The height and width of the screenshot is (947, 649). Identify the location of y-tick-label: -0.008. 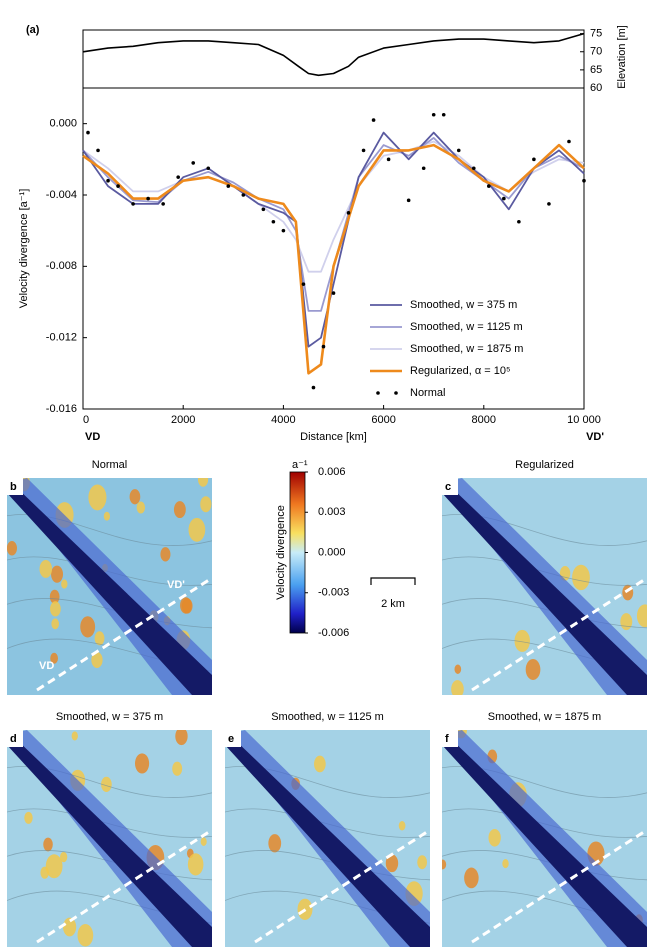
(61, 266).